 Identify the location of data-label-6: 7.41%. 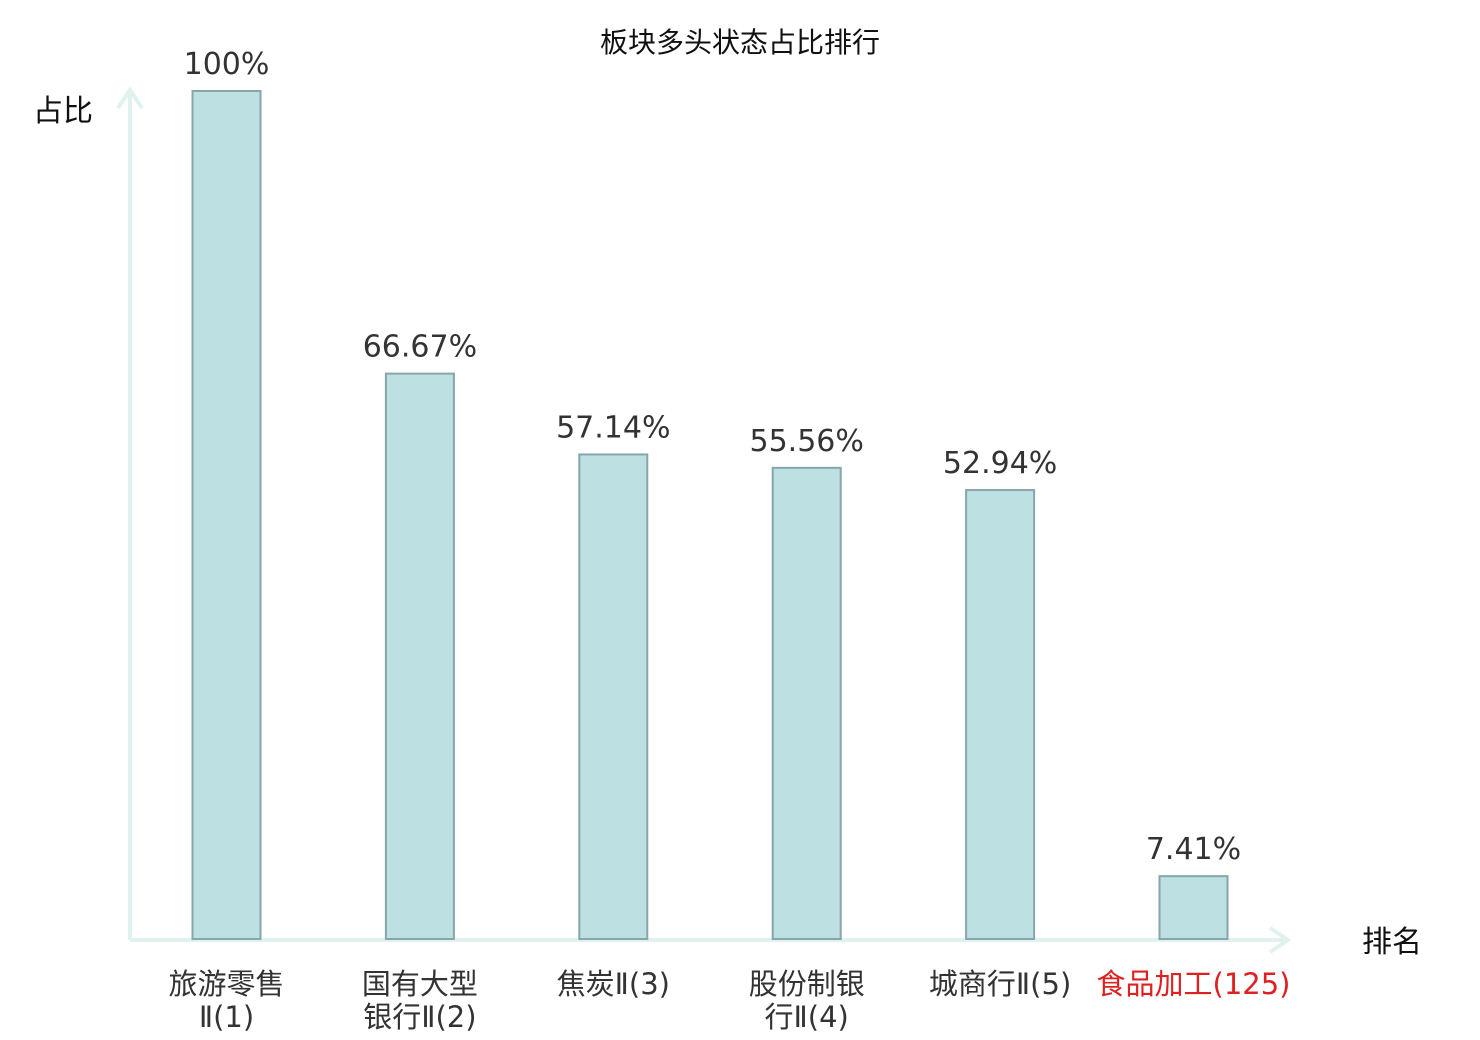
(1193, 849).